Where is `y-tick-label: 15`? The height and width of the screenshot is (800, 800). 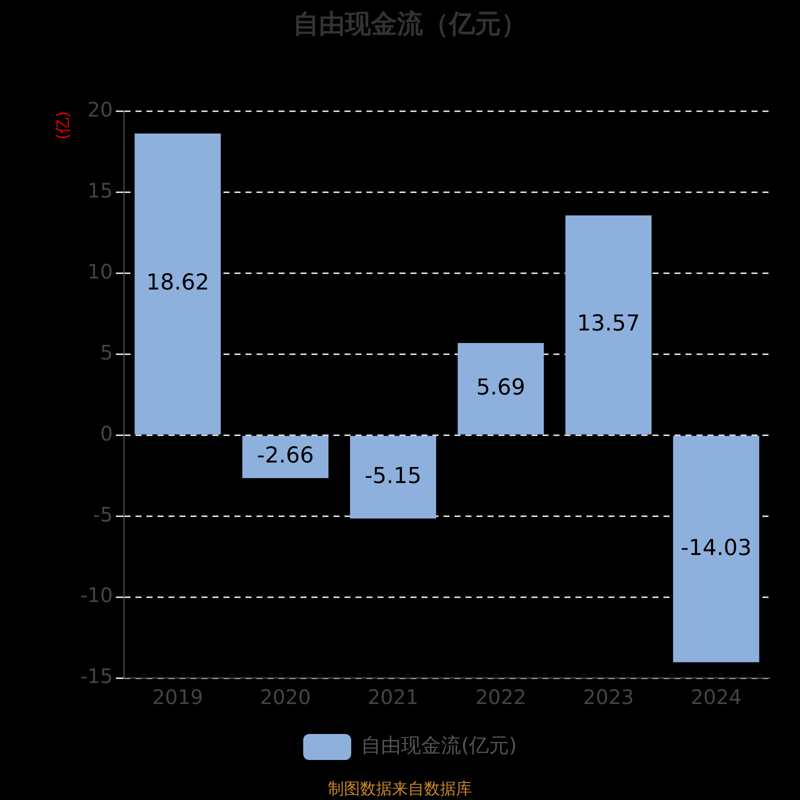 y-tick-label: 15 is located at coordinates (100, 190).